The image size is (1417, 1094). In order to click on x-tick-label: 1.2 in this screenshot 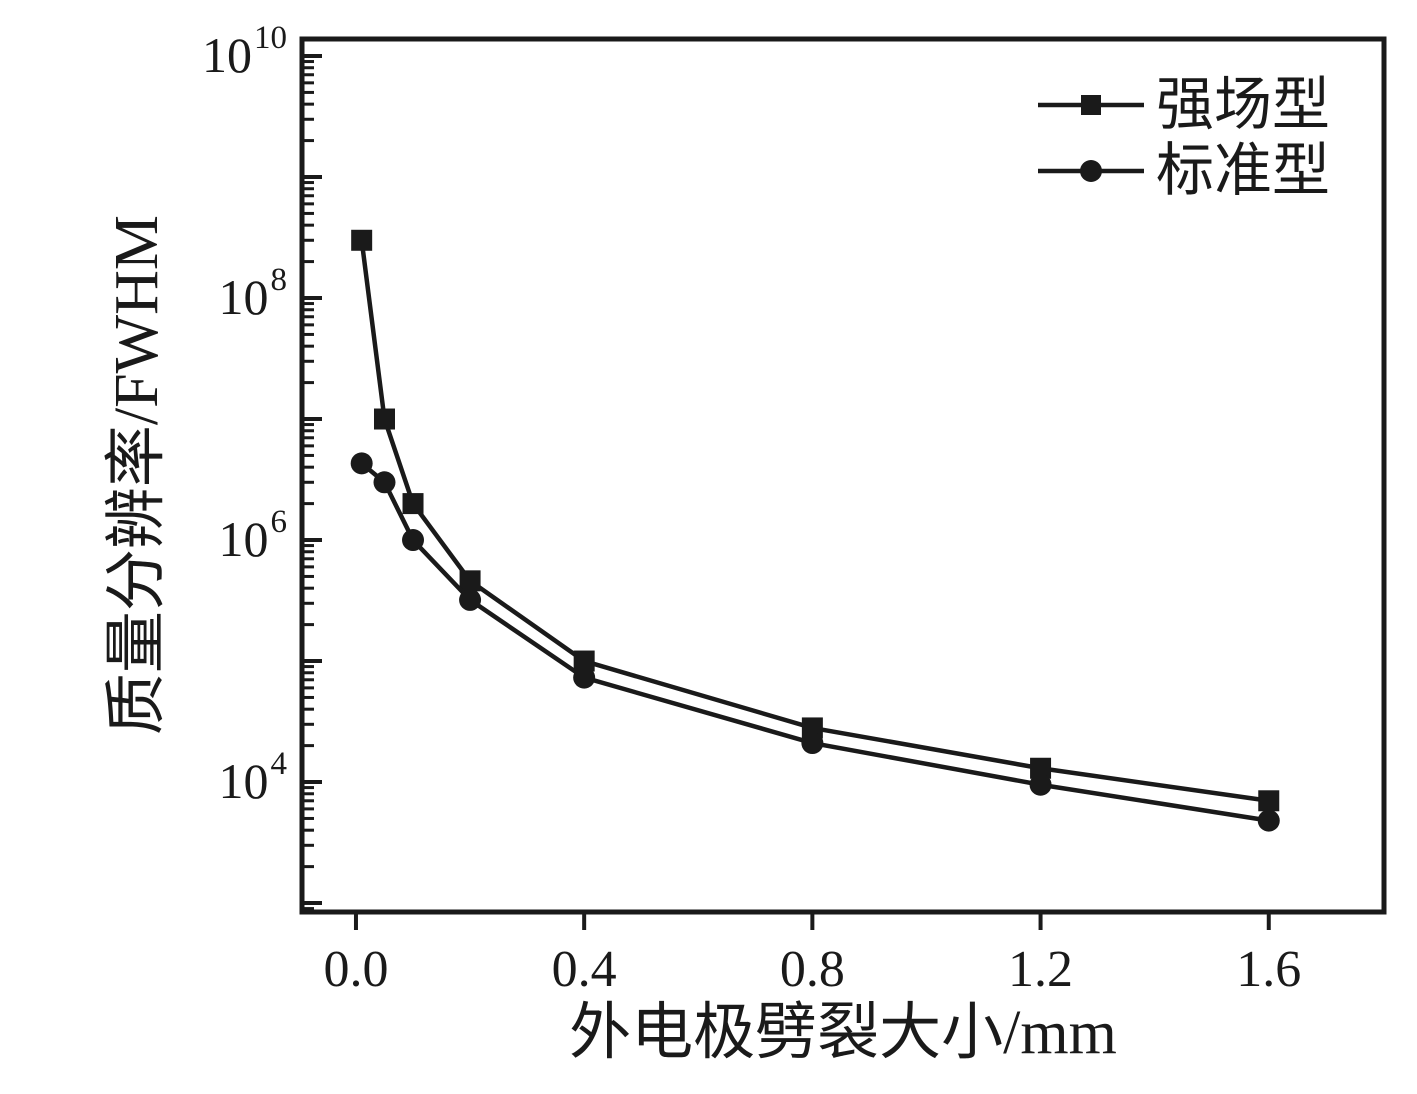, I will do `click(1040, 969)`.